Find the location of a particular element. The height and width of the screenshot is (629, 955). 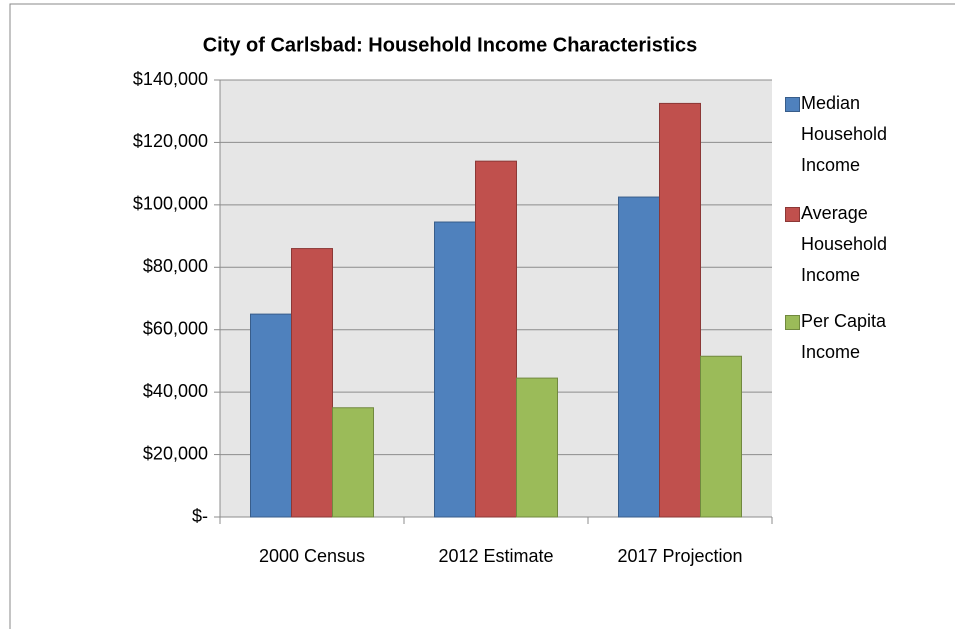

y-tick-label: $20,000 is located at coordinates (175, 453).